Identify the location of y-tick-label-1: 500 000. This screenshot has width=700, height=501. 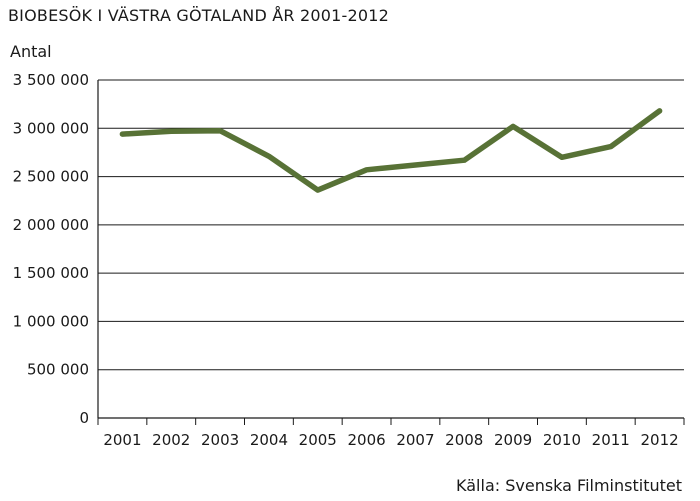
(58, 370).